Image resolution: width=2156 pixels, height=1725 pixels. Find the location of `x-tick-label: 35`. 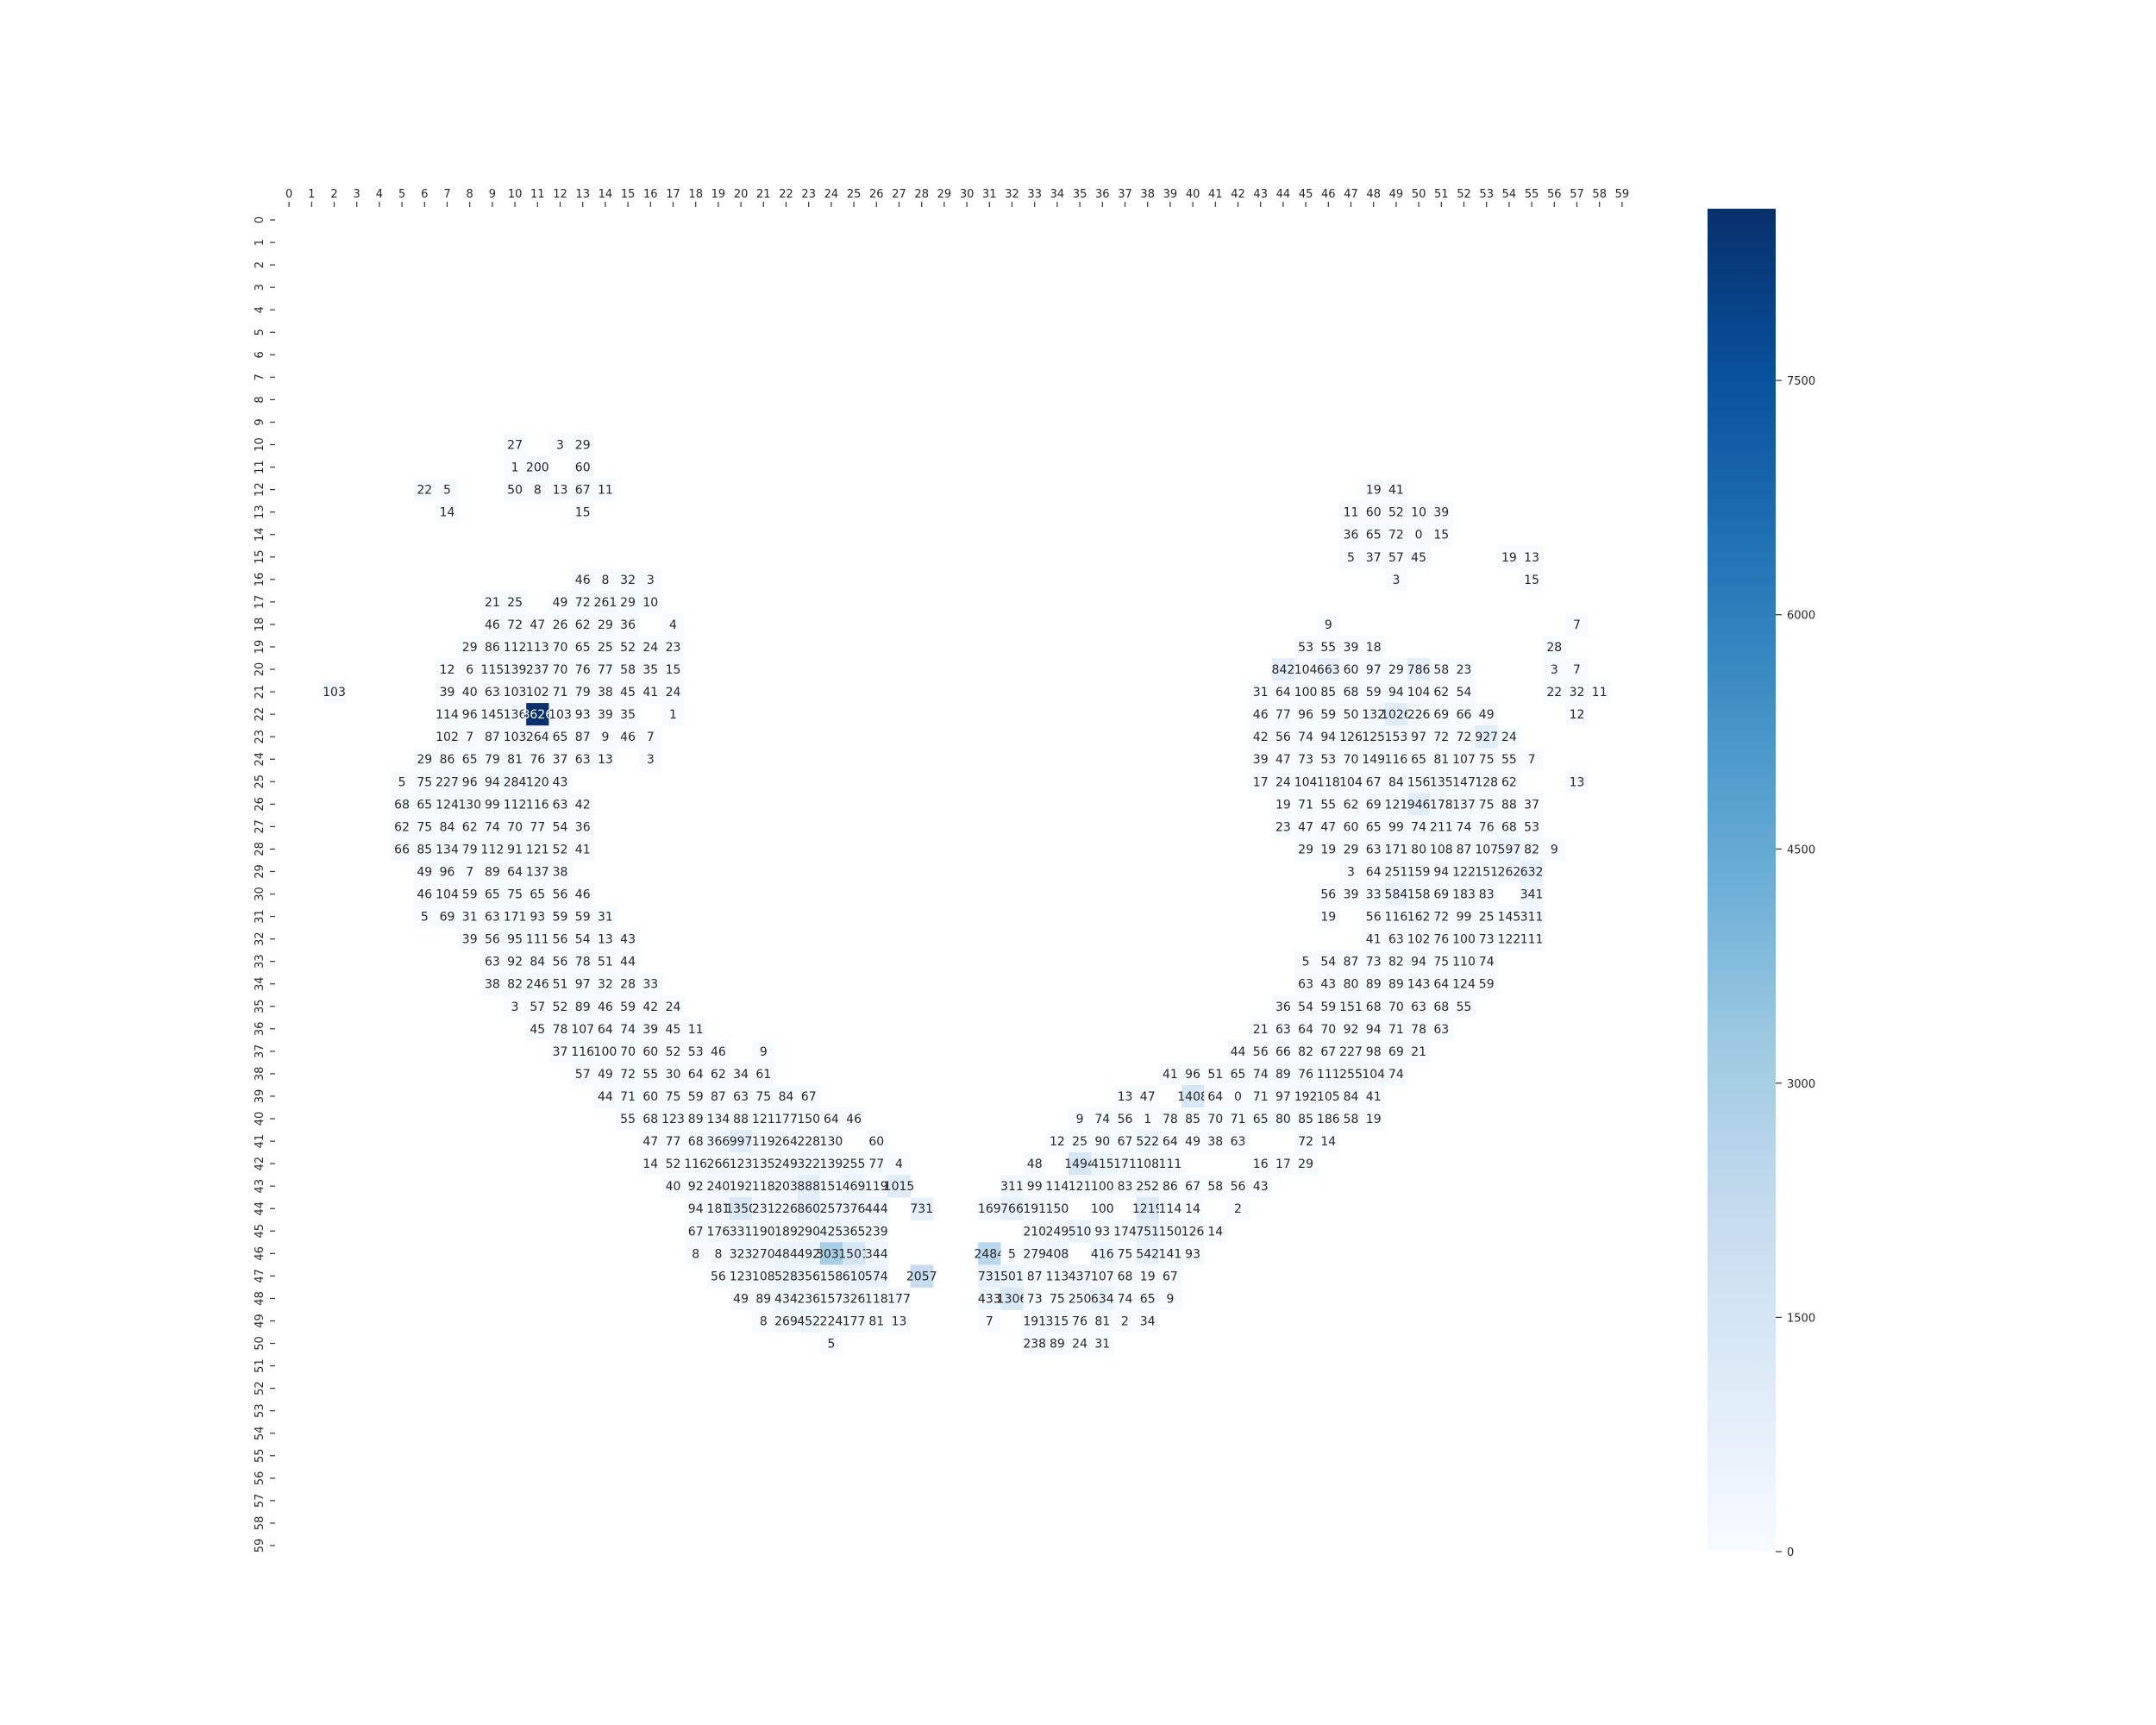

x-tick-label: 35 is located at coordinates (1080, 194).